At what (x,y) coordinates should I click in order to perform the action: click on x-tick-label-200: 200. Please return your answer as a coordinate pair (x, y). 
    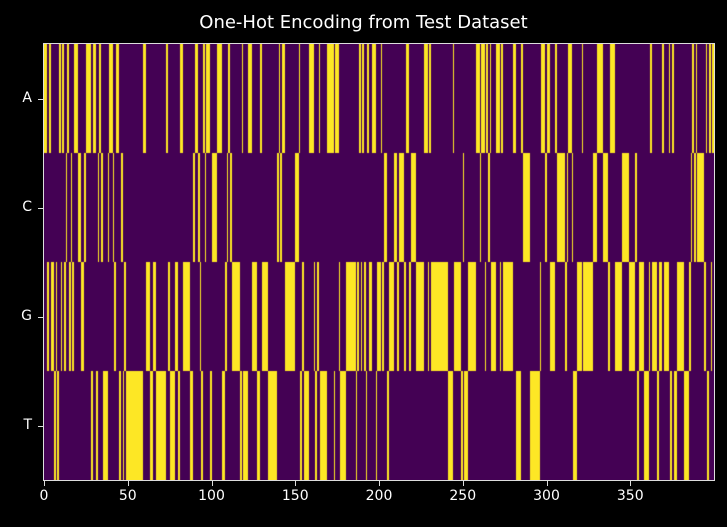
    Looking at the image, I should click on (379, 496).